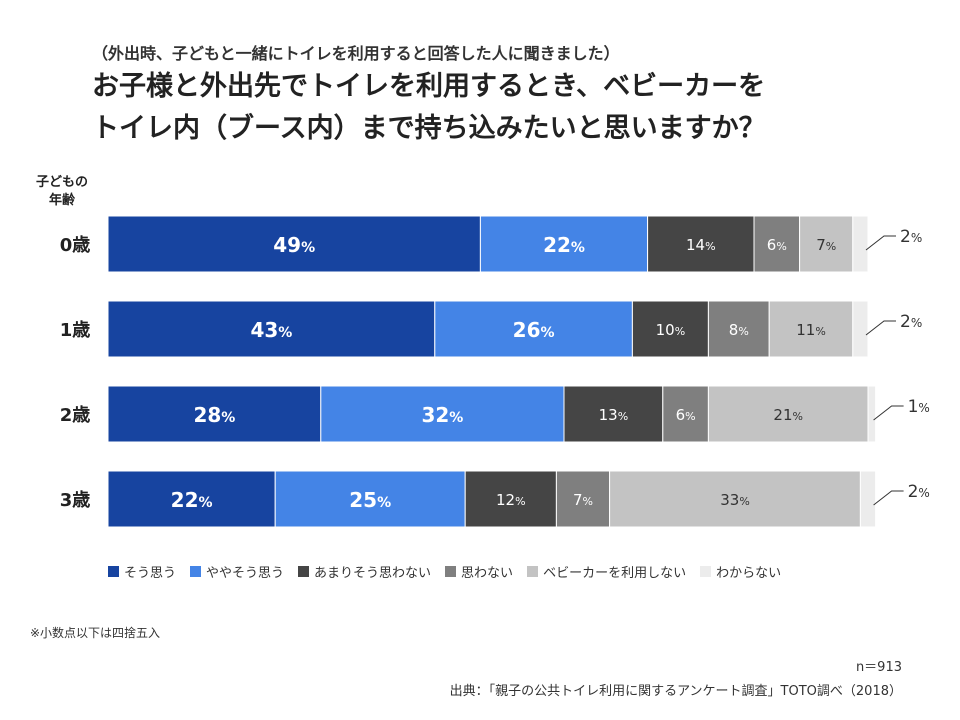 The height and width of the screenshot is (720, 960). What do you see at coordinates (444, 571) in the screenshot?
I see `chart-legend: そう思う ややそう思う あまりそう思わない 思わない ベビーカーを利用しない わからない` at bounding box center [444, 571].